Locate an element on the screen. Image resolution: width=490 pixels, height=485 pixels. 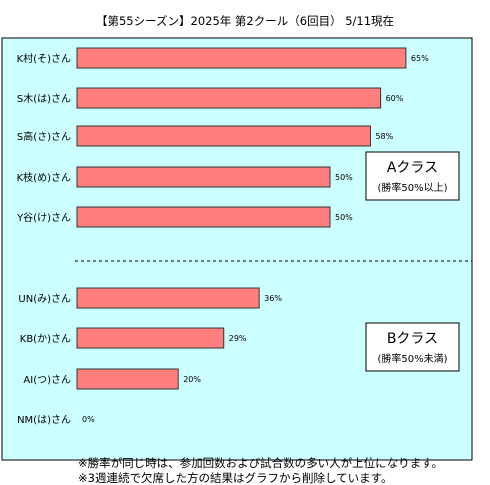
chart-subtitle: 【第55シーズン】2025年 第2クール（6回目） 5/11現在 is located at coordinates (245, 21).